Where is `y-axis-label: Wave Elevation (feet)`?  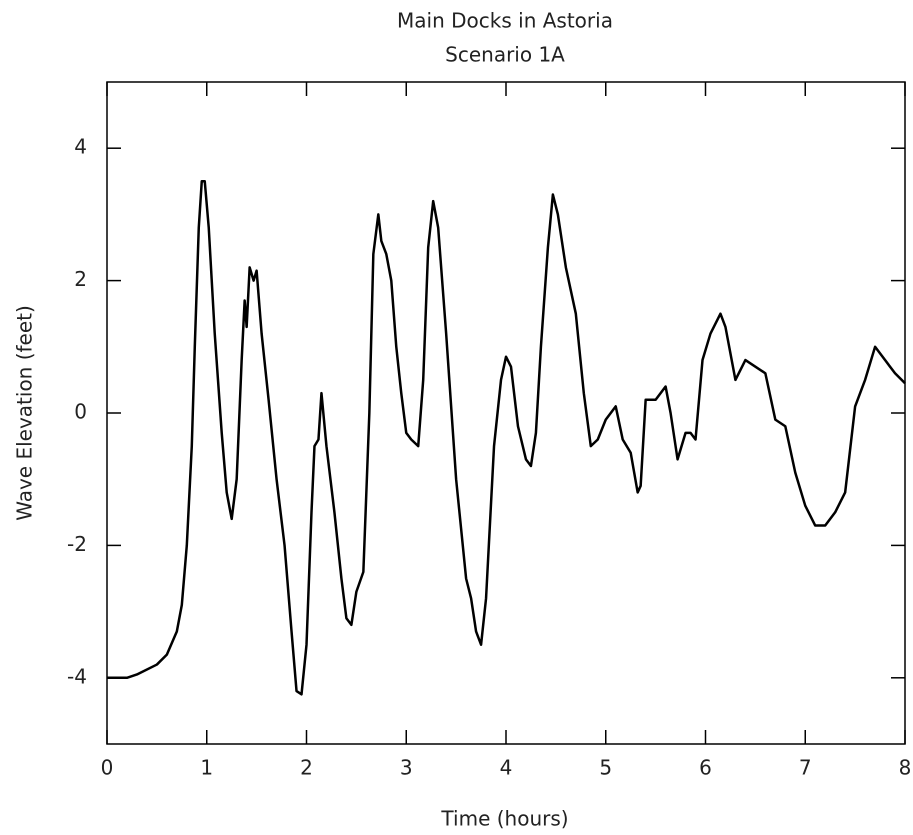
y-axis-label: Wave Elevation (feet) is located at coordinates (25, 413).